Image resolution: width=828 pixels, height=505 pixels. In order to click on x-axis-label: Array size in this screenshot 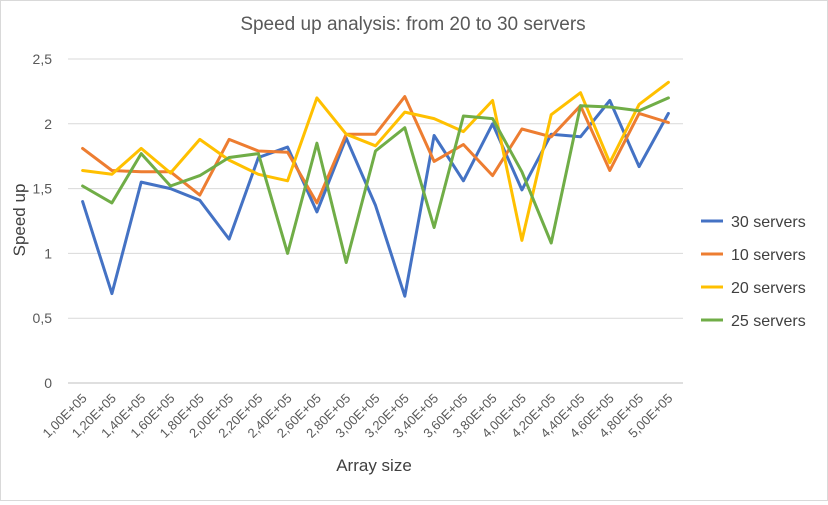, I will do `click(374, 465)`.